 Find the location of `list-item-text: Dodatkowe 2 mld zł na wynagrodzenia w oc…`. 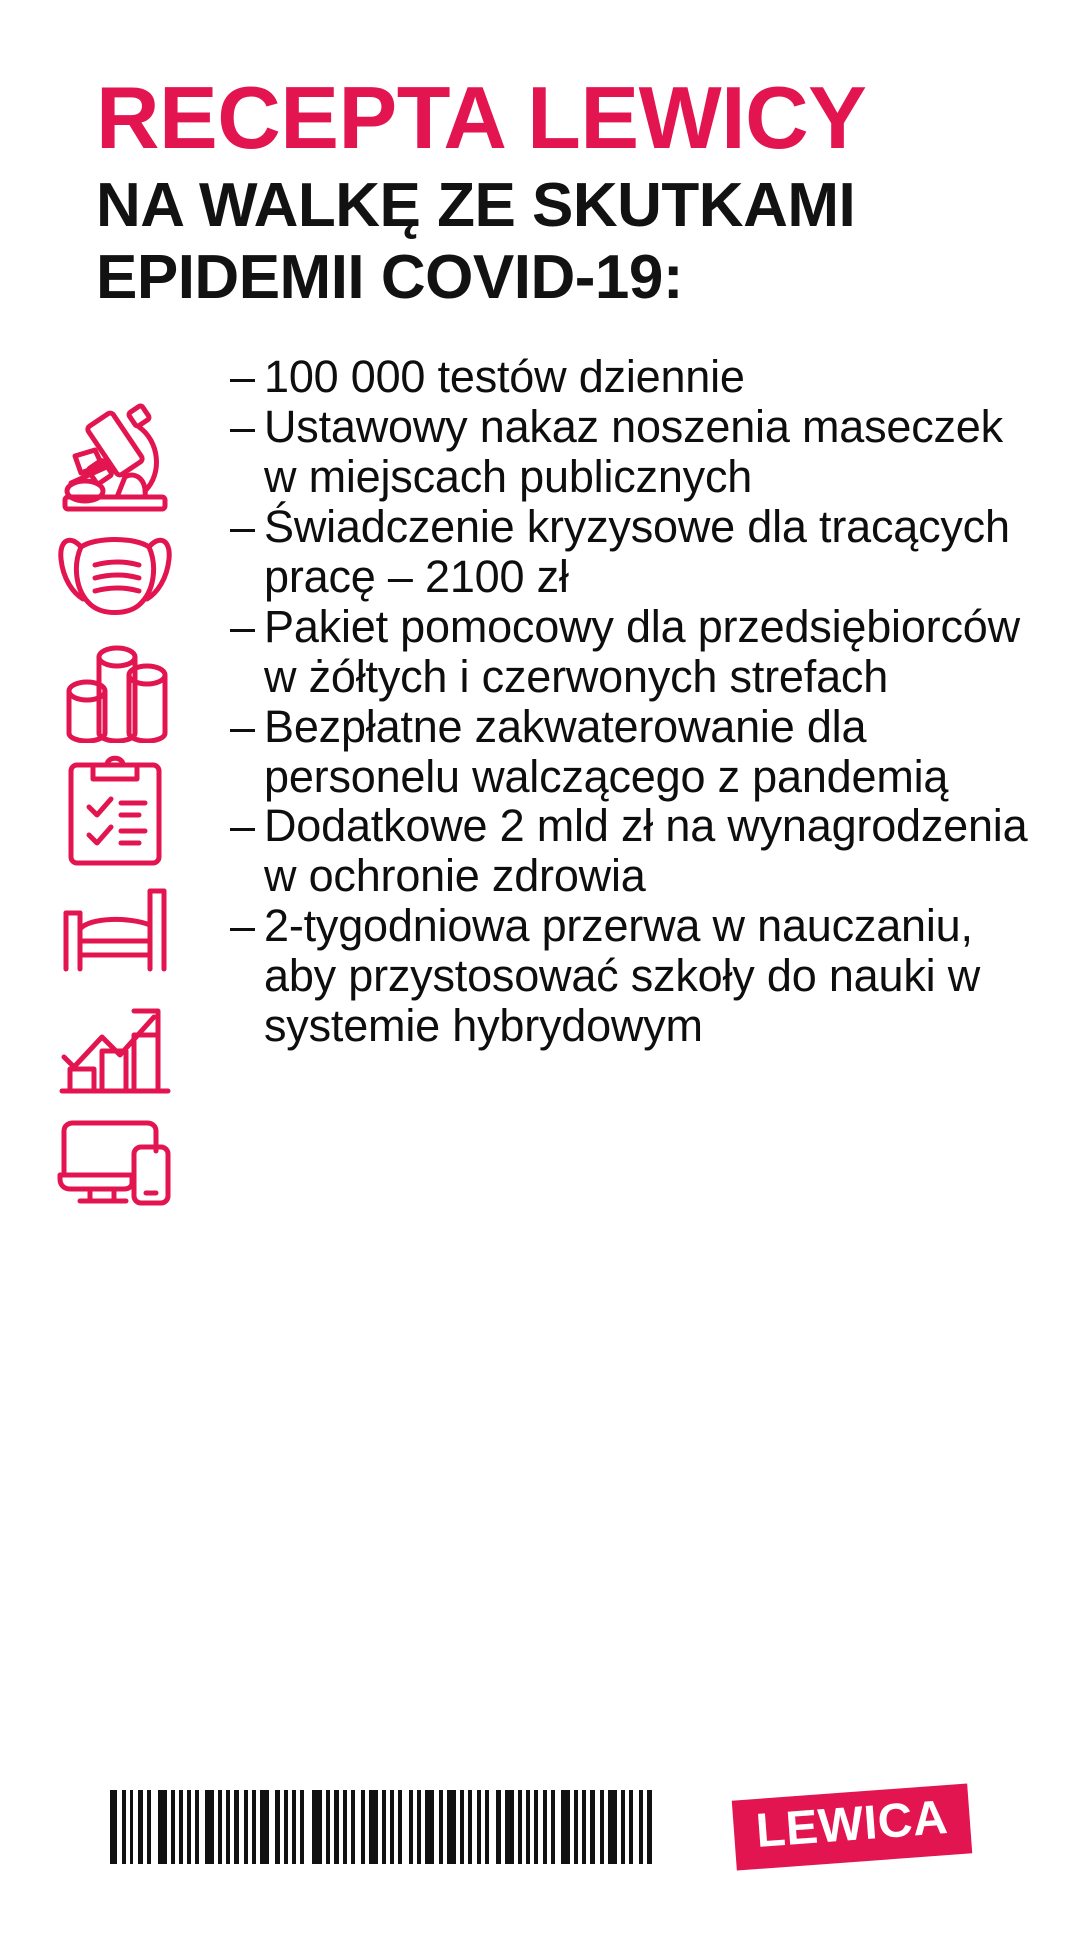

list-item-text: Dodatkowe 2 mld zł na wynagrodzenia w oc… is located at coordinates (646, 851).